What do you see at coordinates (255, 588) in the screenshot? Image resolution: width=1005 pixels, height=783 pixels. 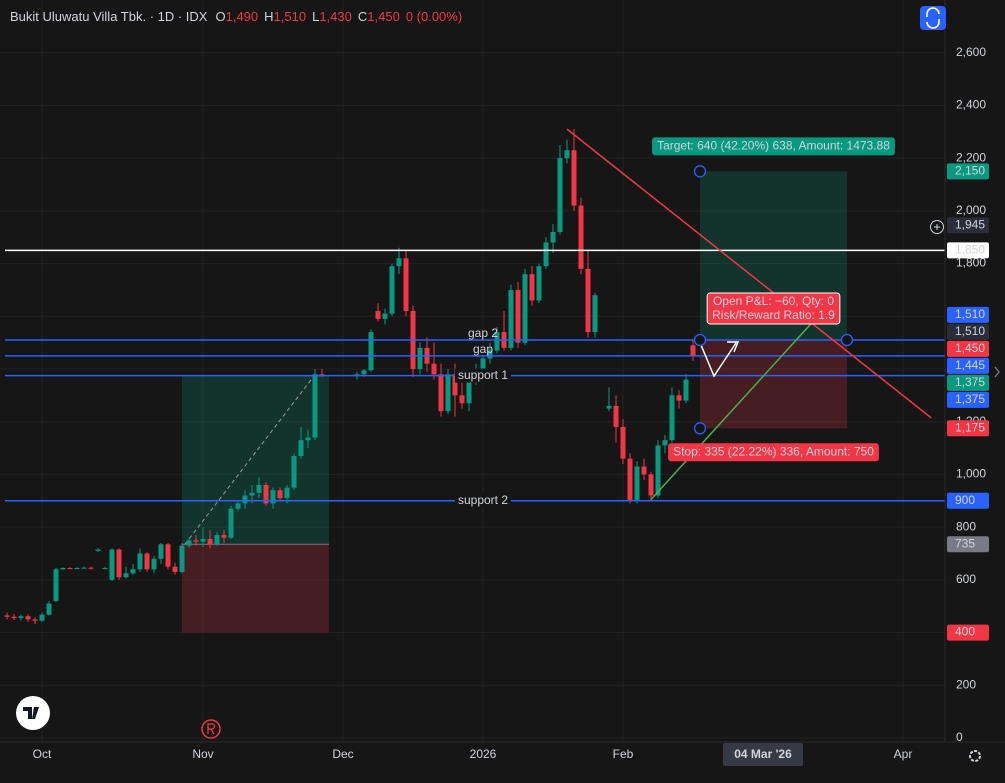 I see `stop-zone` at bounding box center [255, 588].